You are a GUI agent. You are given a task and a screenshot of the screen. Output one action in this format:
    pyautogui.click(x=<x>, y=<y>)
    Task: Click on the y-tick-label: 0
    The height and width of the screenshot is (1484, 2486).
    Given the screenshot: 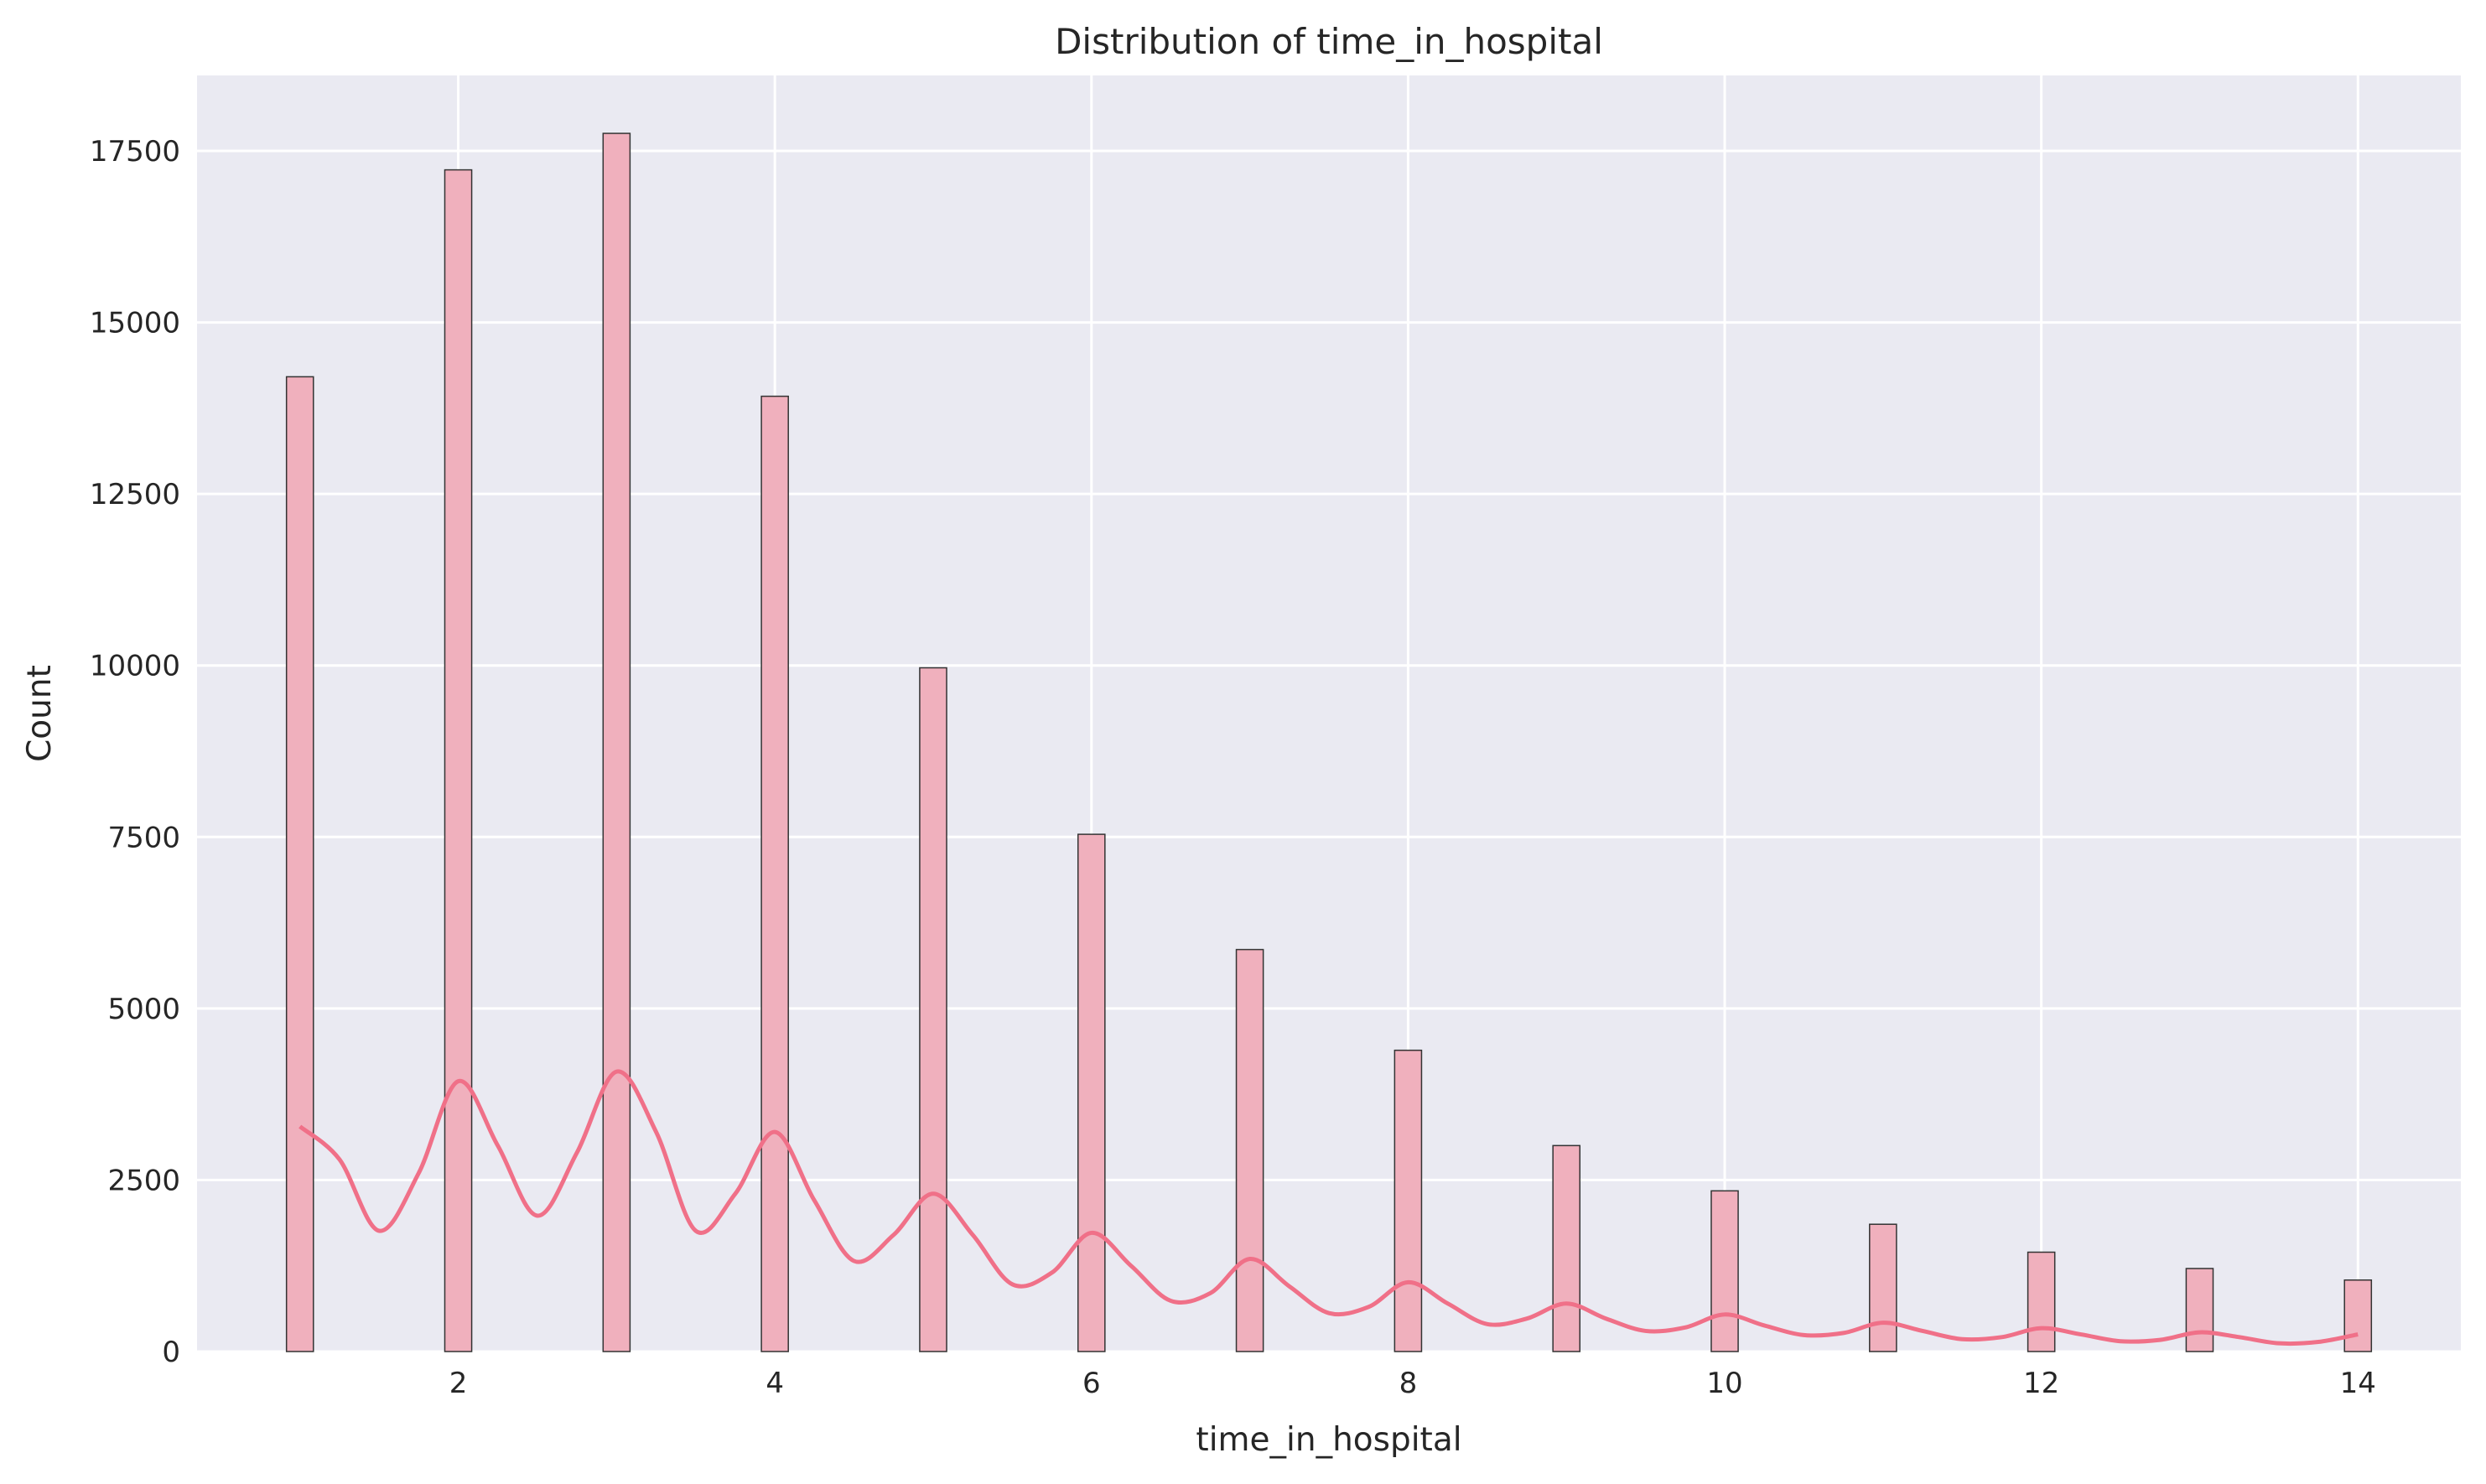 What is the action you would take?
    pyautogui.click(x=171, y=1352)
    